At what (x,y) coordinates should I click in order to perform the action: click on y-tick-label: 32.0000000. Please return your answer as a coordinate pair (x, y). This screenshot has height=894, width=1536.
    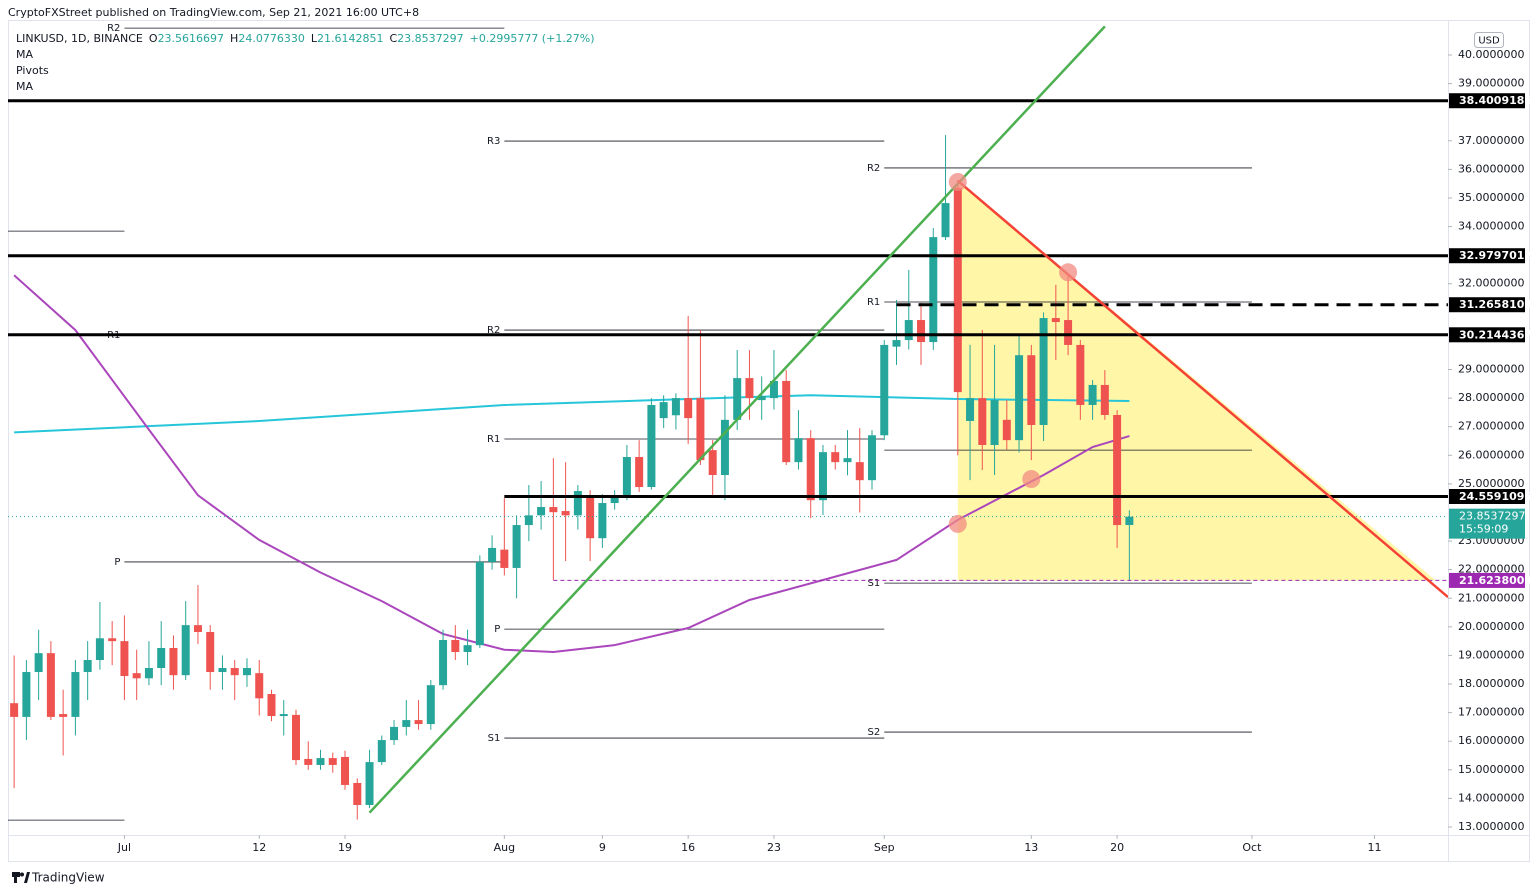
    Looking at the image, I should click on (1491, 283).